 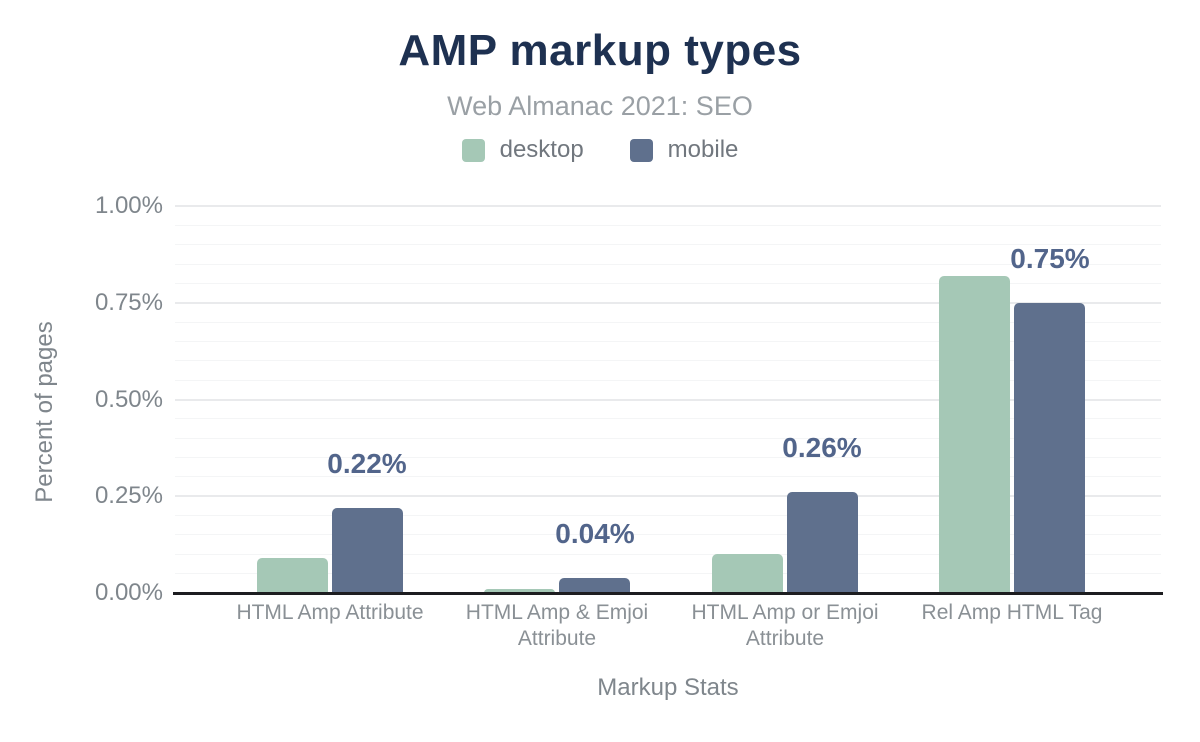 I want to click on x-category-label: HTML Amp & Emjoi Attribute, so click(x=557, y=625).